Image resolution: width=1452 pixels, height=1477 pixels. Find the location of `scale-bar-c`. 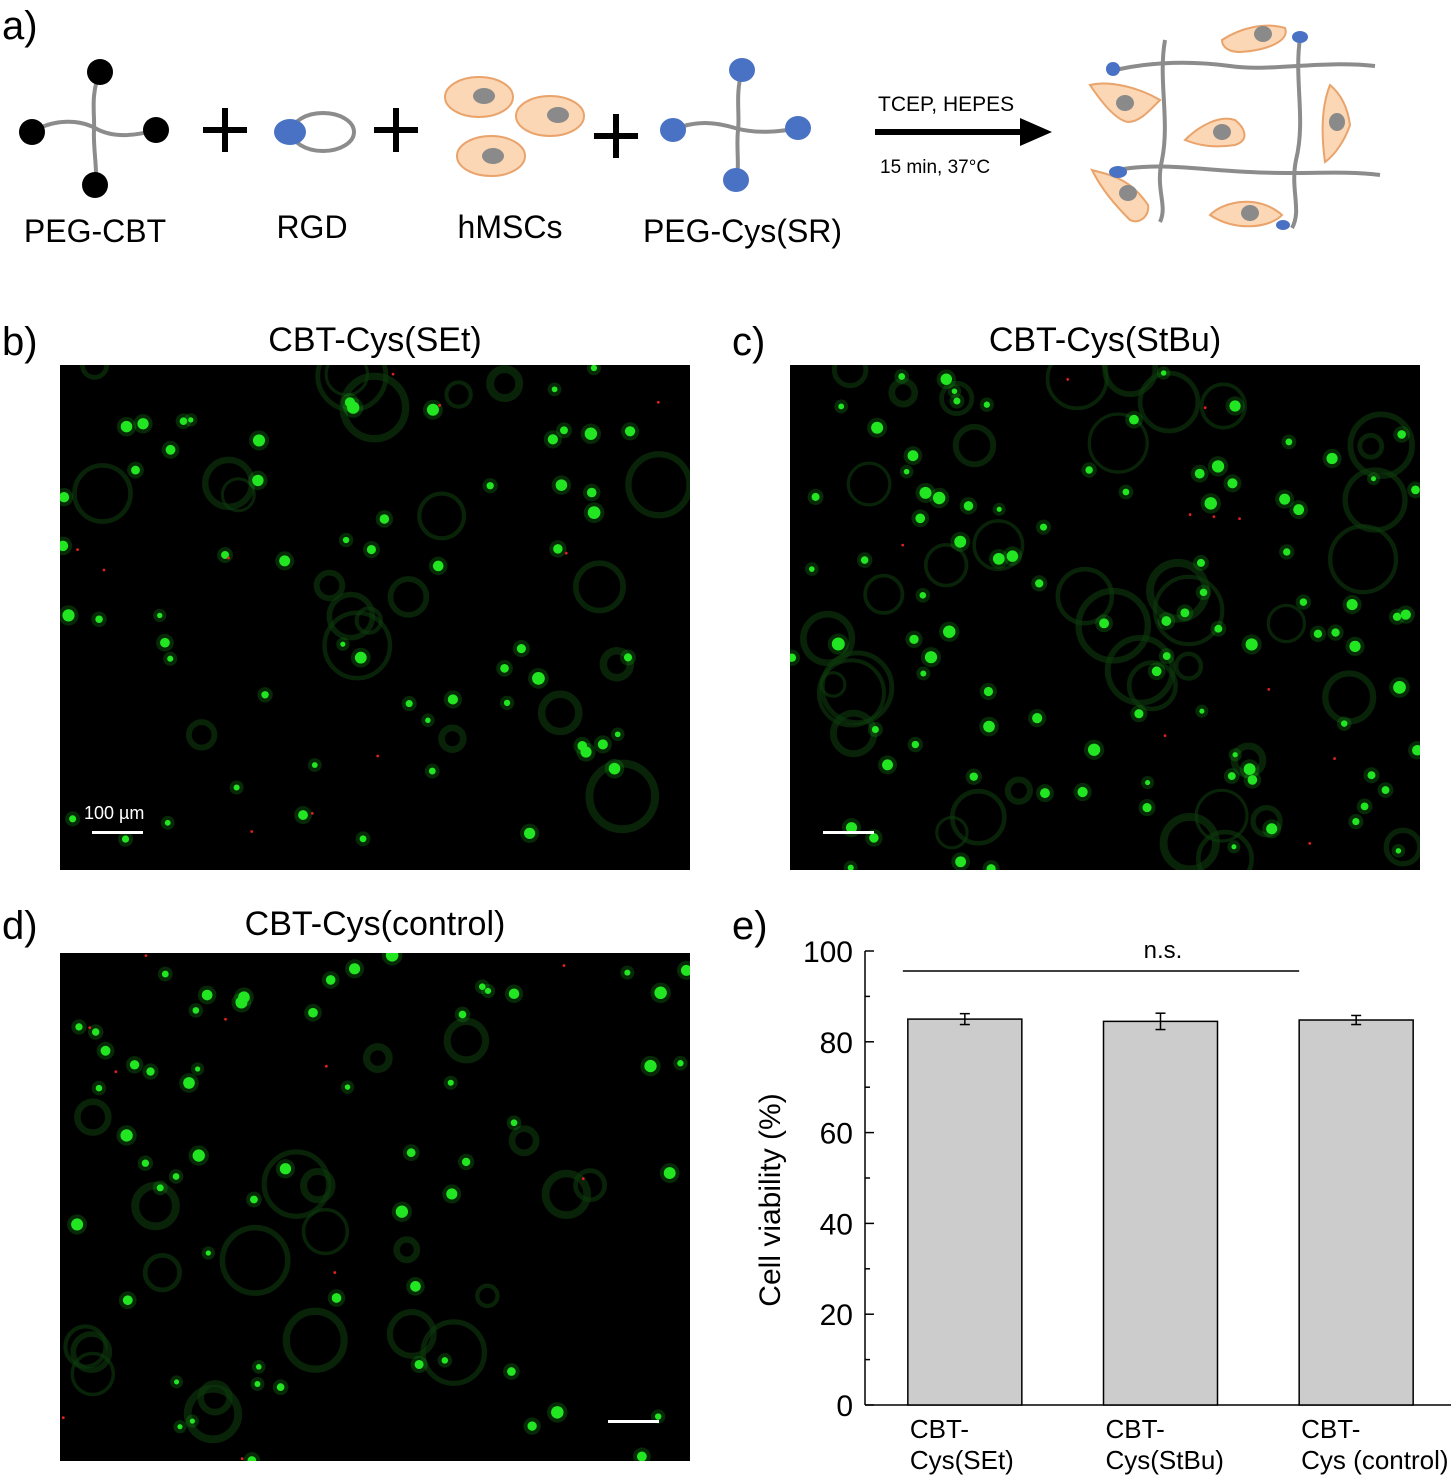

scale-bar-c is located at coordinates (848, 832).